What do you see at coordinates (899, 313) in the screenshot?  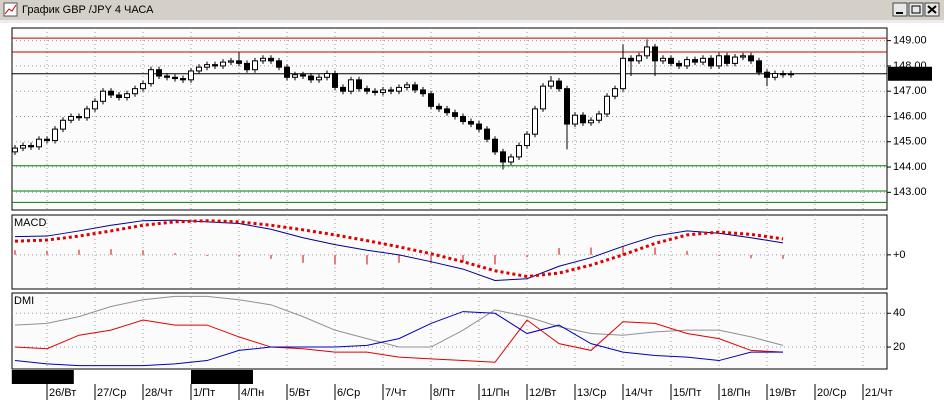 I see `y-tick-label: 40` at bounding box center [899, 313].